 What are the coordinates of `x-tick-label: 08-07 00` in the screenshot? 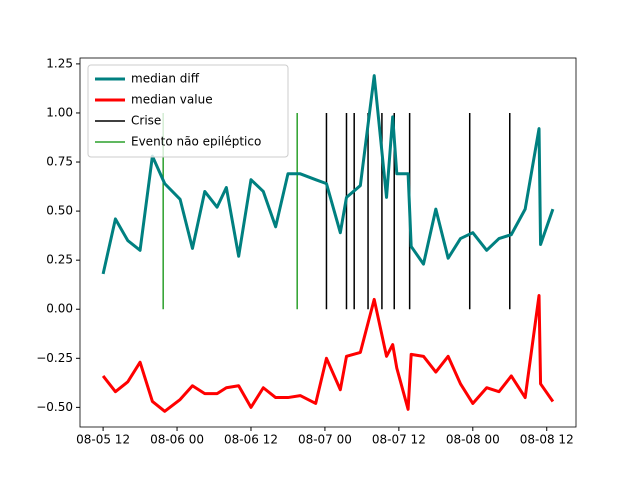 It's located at (325, 440).